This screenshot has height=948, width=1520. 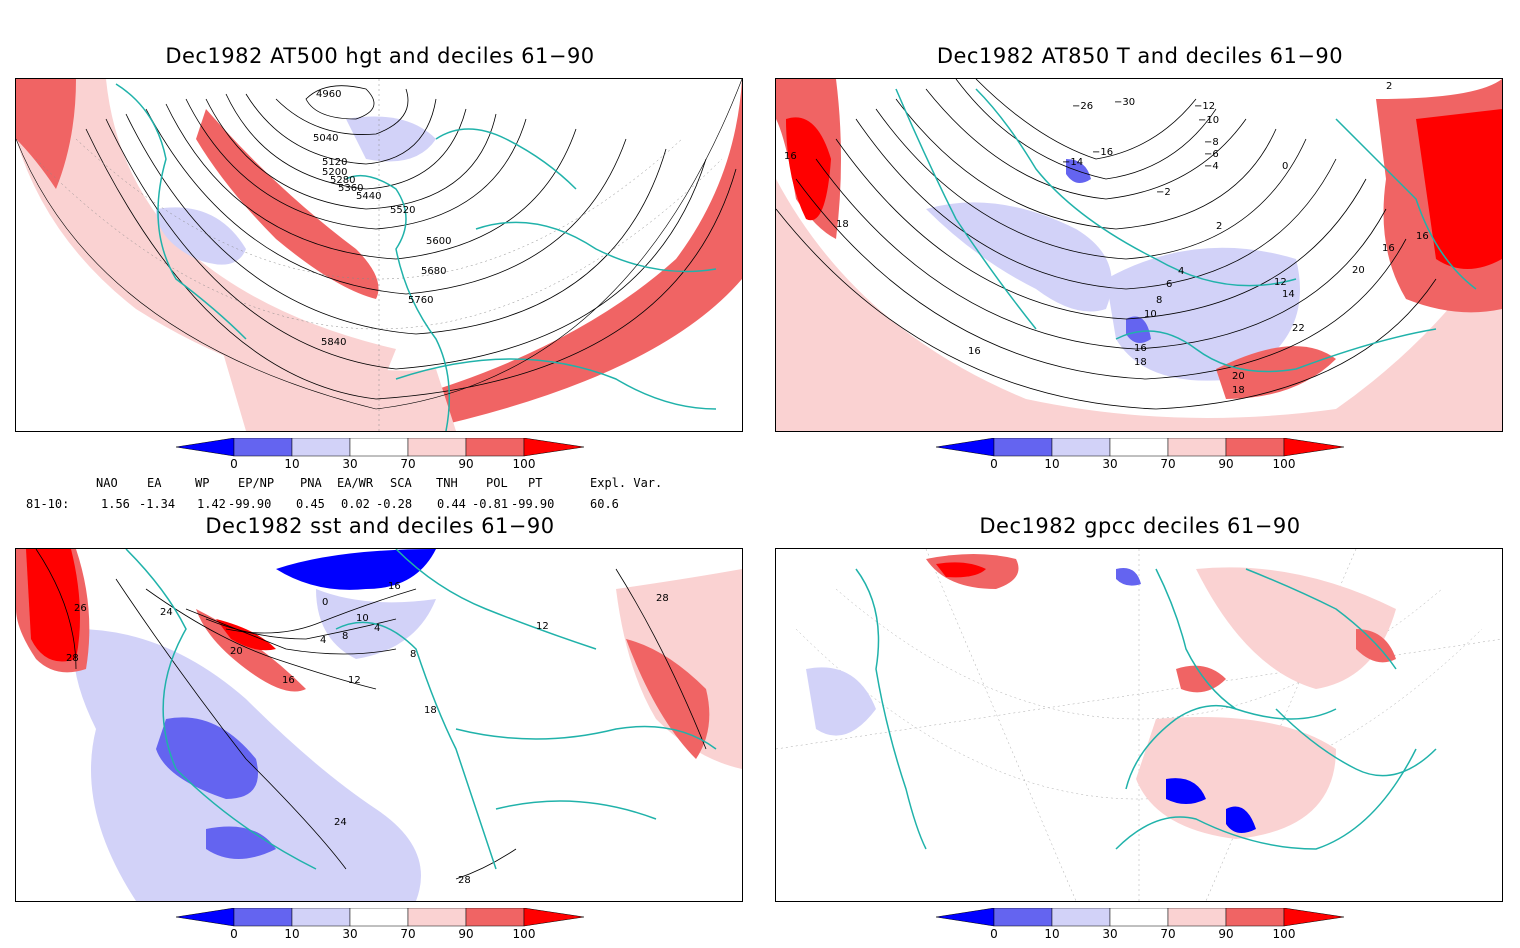 I want to click on svg-text: 22, so click(x=1298, y=328).